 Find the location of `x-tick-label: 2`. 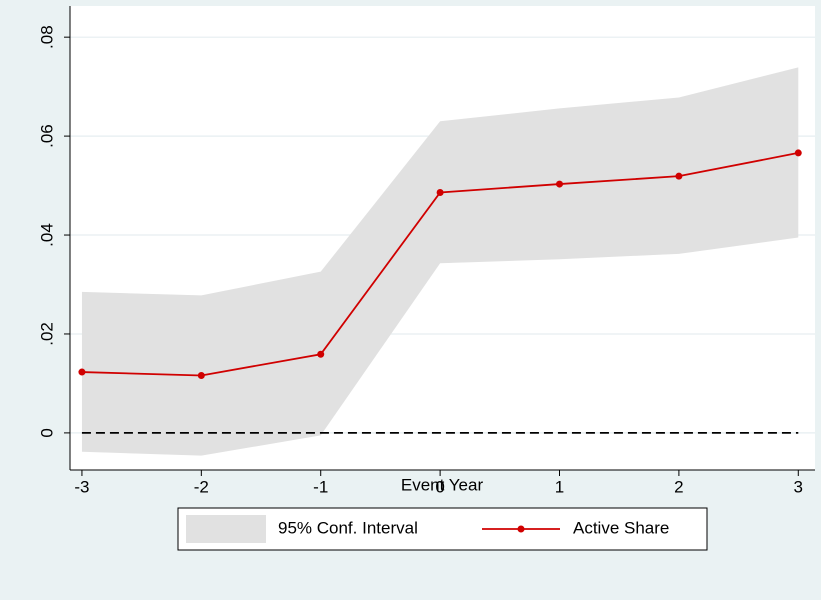

x-tick-label: 2 is located at coordinates (678, 486).